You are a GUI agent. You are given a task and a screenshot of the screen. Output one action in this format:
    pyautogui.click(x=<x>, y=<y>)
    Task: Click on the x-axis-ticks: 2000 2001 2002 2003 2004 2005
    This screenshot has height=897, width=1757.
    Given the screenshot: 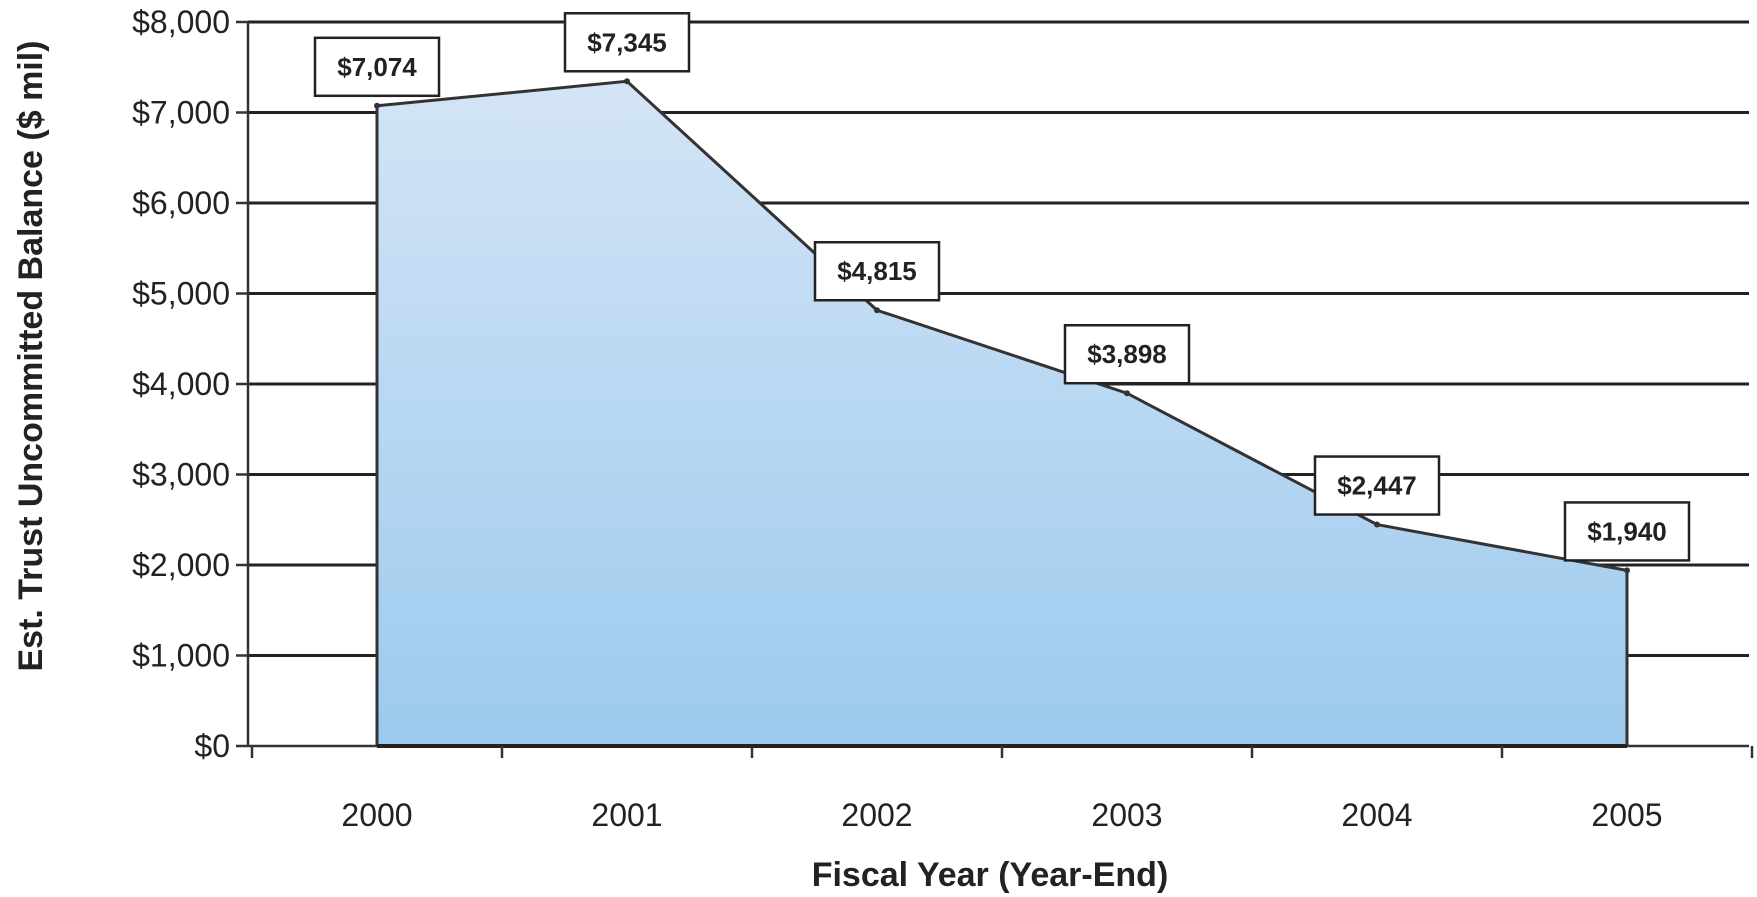 What is the action you would take?
    pyautogui.click(x=1002, y=789)
    